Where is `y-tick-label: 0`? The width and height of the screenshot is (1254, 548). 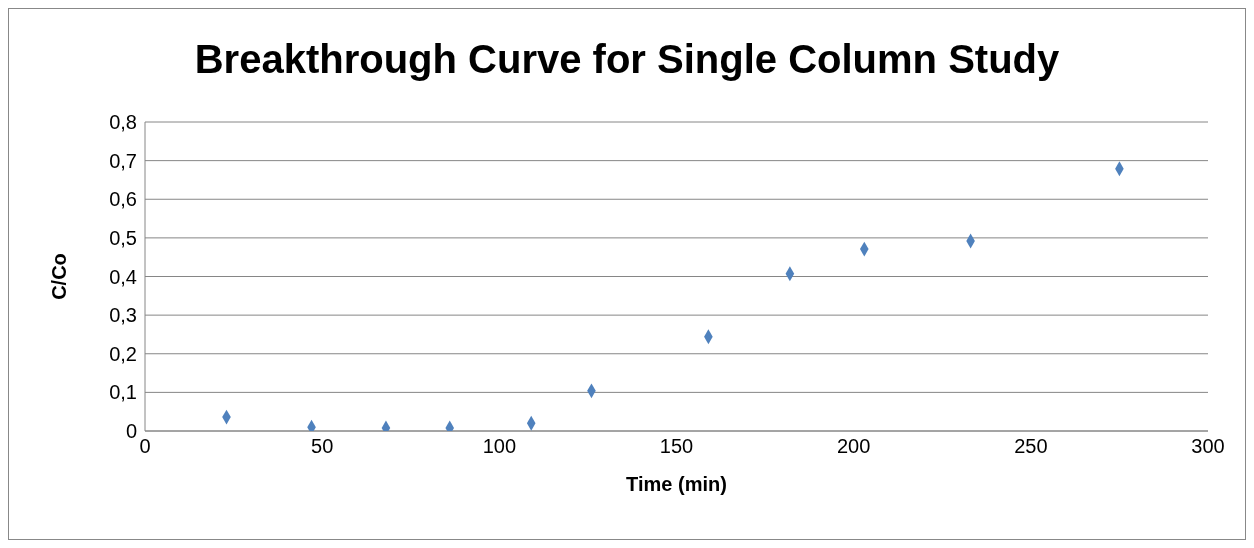 y-tick-label: 0 is located at coordinates (131, 431).